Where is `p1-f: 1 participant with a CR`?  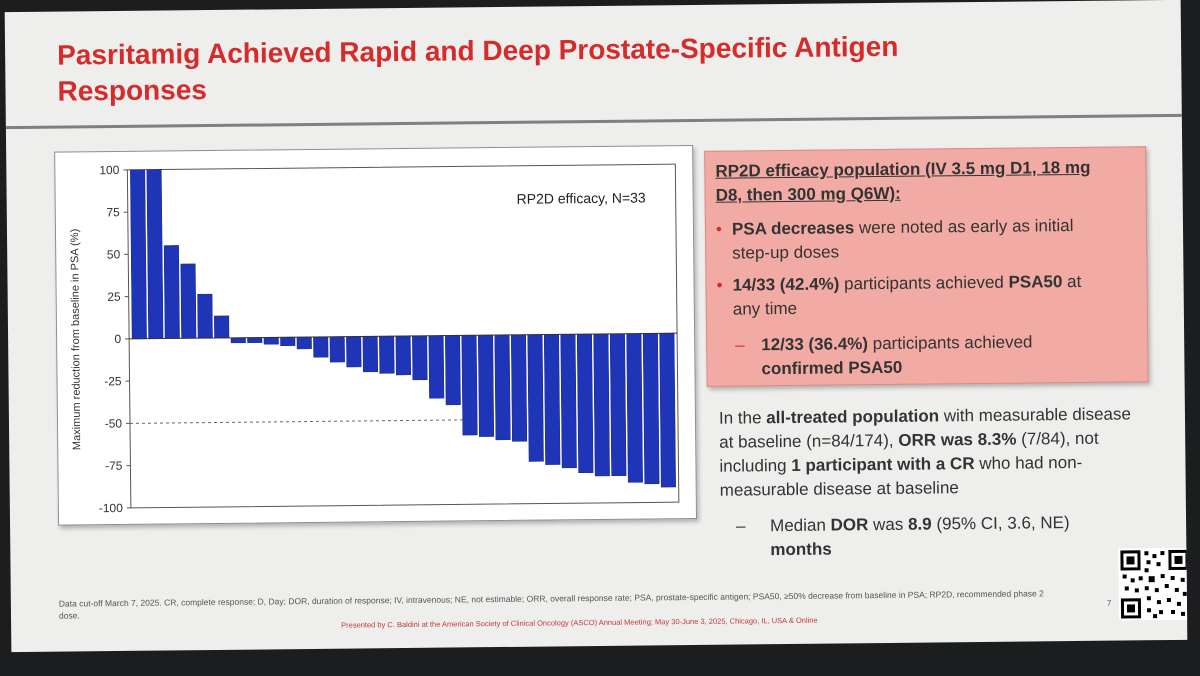 p1-f: 1 participant with a CR is located at coordinates (883, 464).